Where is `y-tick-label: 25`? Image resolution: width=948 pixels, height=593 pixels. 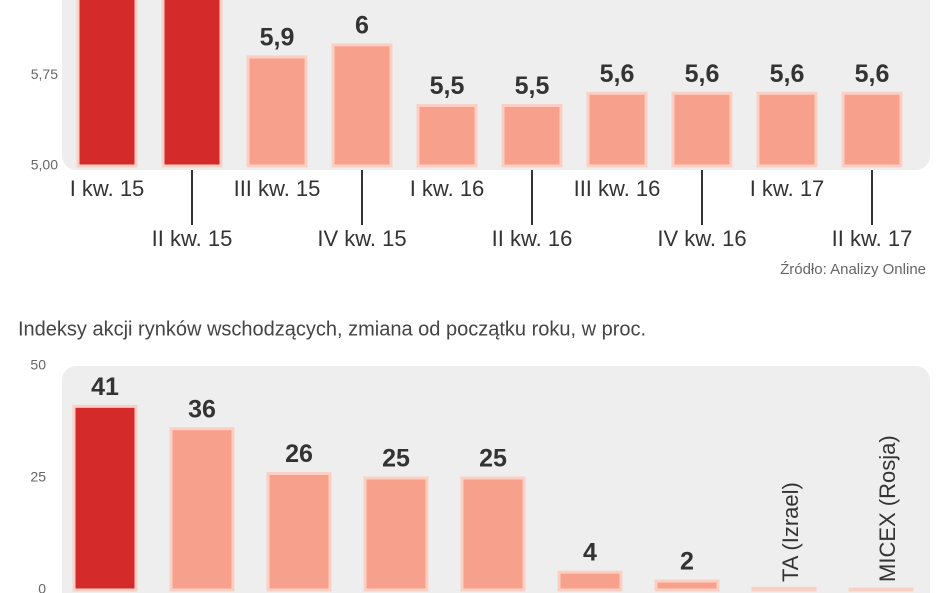
y-tick-label: 25 is located at coordinates (38, 477).